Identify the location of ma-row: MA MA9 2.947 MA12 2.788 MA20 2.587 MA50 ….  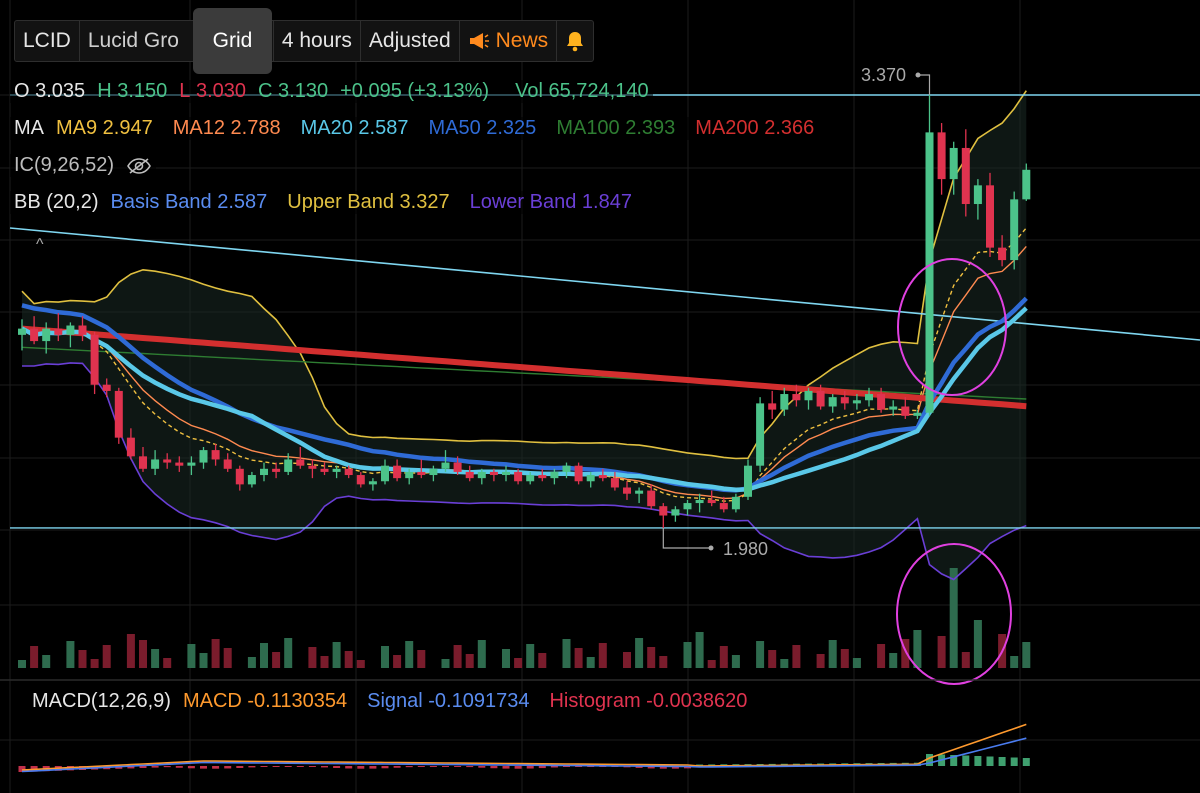
(414, 128).